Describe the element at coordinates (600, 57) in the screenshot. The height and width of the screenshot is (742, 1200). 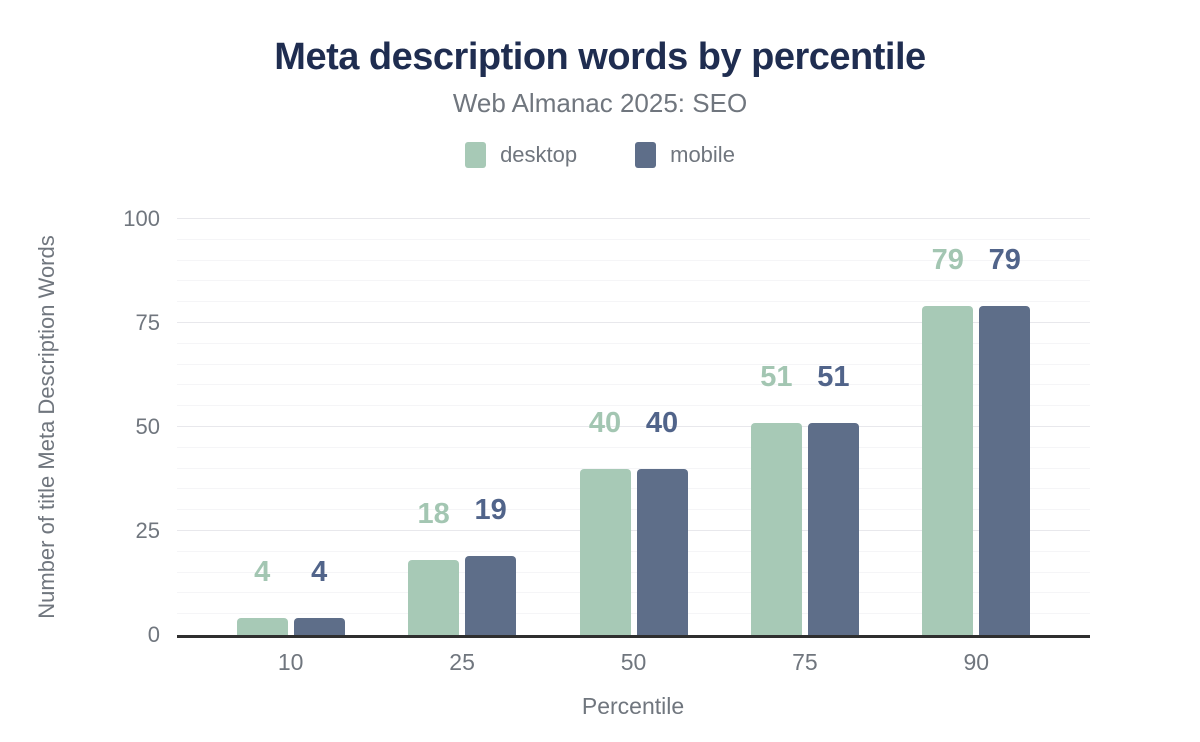
I see `chart-title: Meta description words by percentile` at that location.